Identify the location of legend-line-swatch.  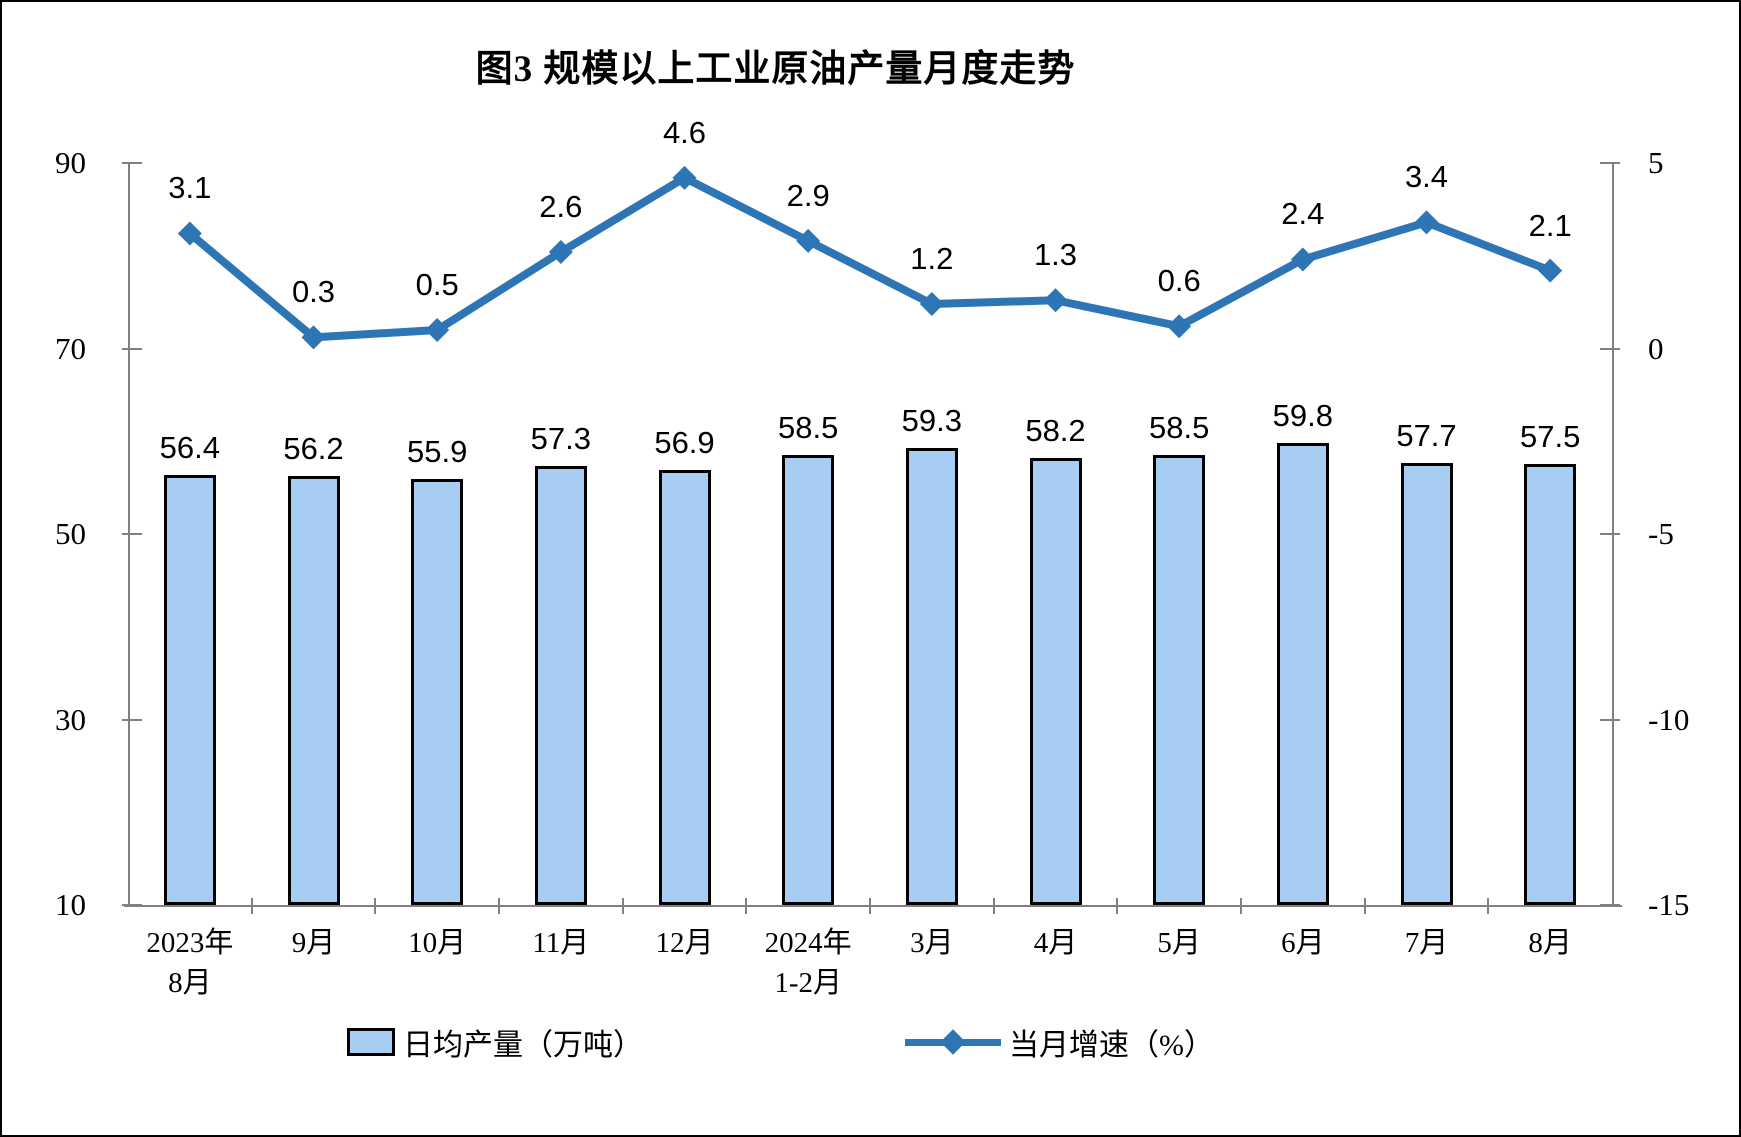
(953, 1042).